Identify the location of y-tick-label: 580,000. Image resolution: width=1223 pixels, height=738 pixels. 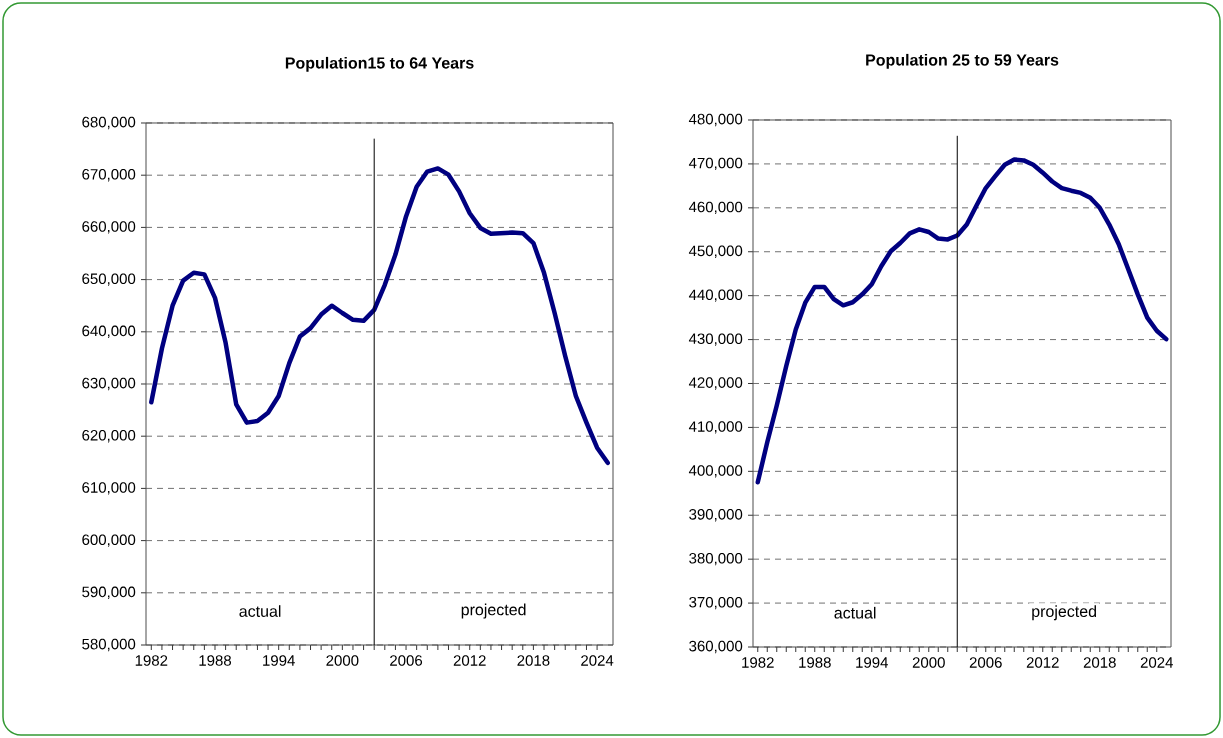
(109, 645).